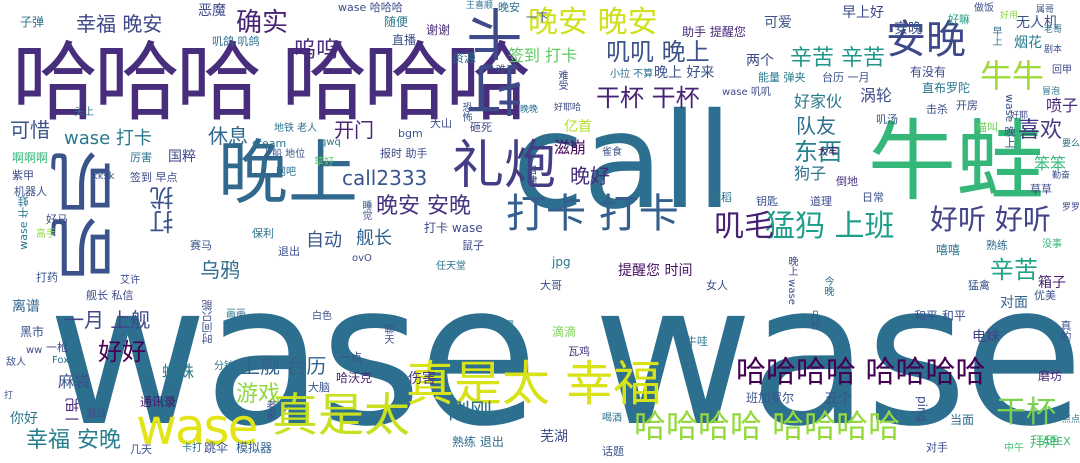  What do you see at coordinates (813, 320) in the screenshot?
I see `word: 几秒` at bounding box center [813, 320].